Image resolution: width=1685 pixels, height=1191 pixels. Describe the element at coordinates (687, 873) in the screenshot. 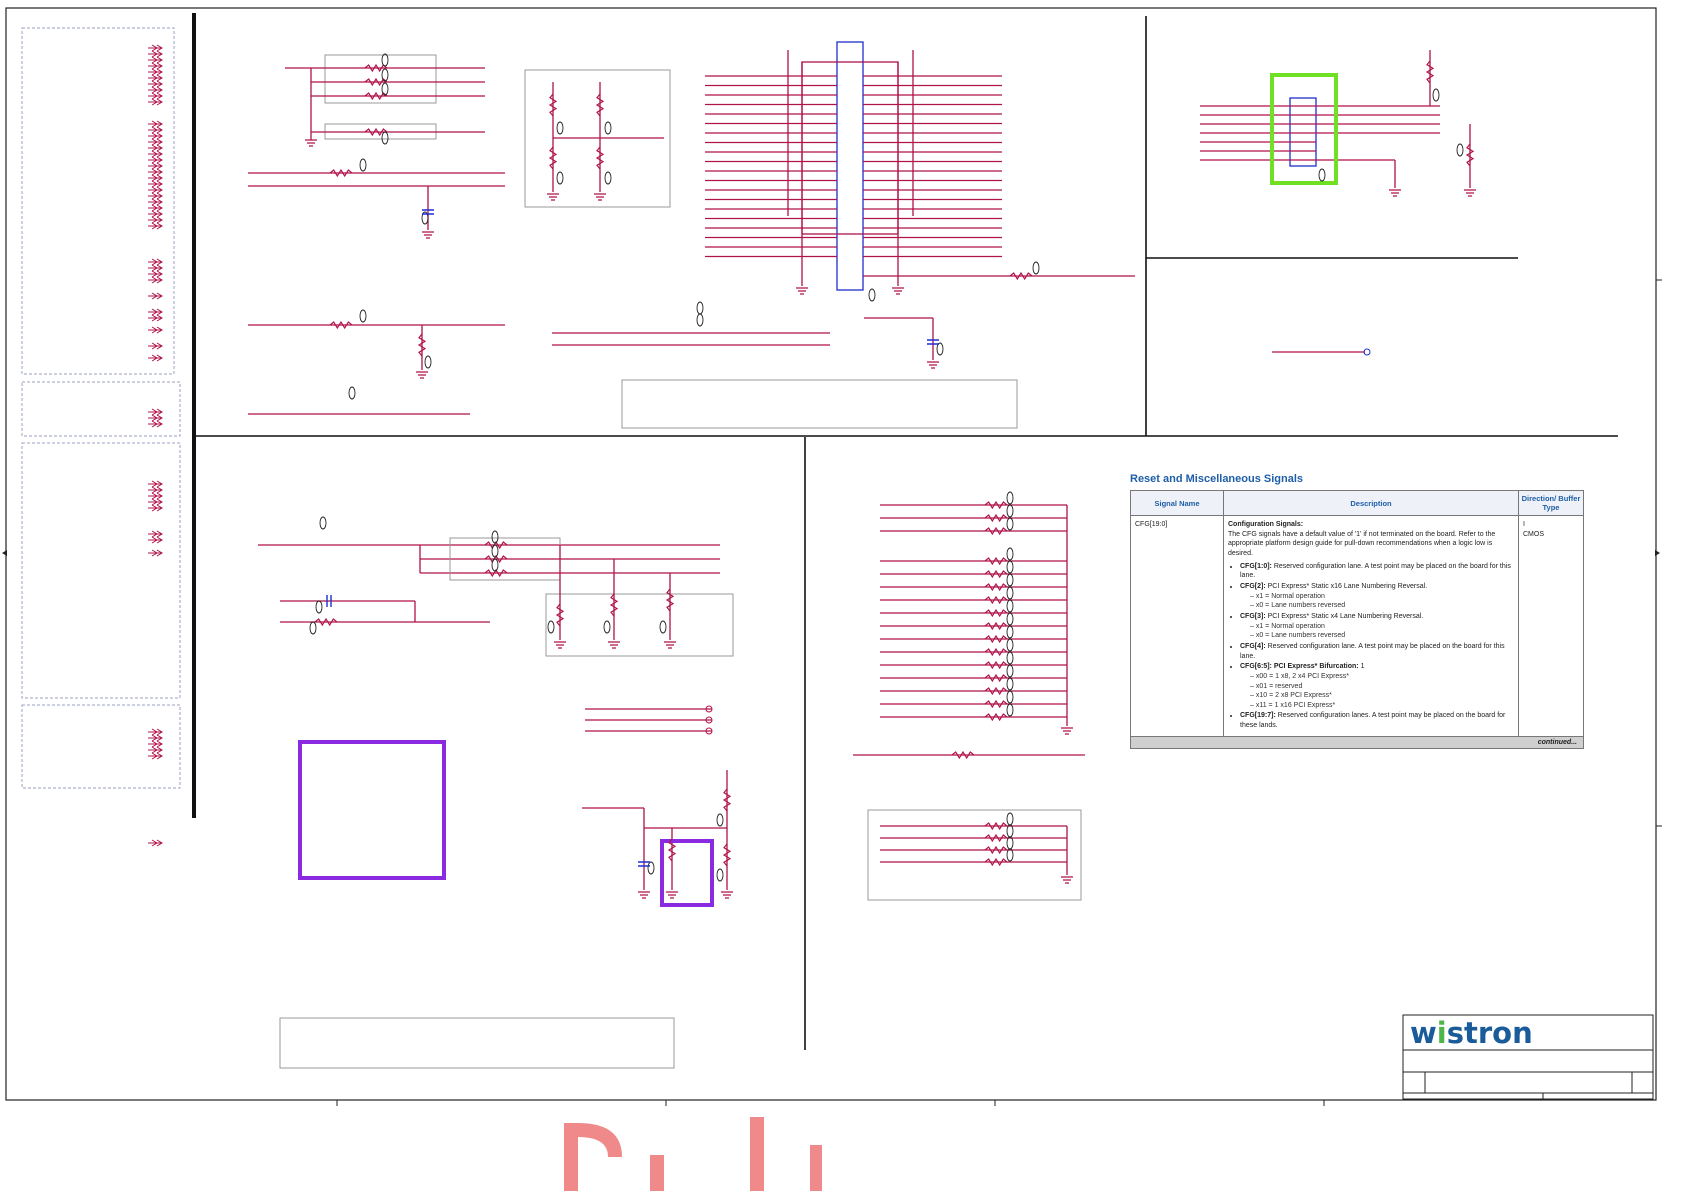

I see `highlight-purple-small` at that location.